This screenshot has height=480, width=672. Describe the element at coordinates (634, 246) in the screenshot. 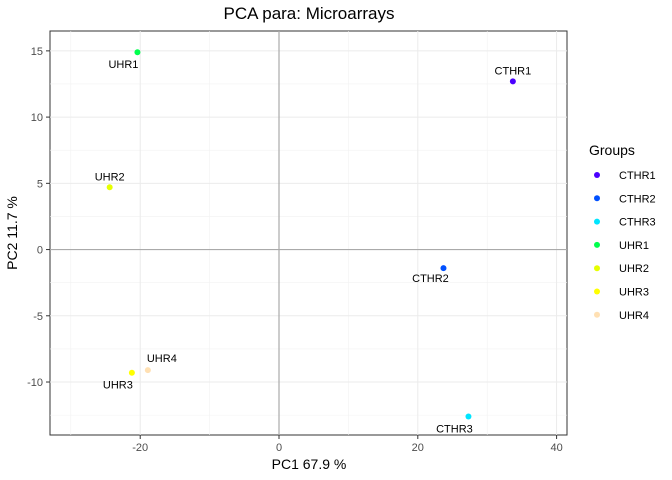

I see `legend-label-uhr1: UHR1` at that location.